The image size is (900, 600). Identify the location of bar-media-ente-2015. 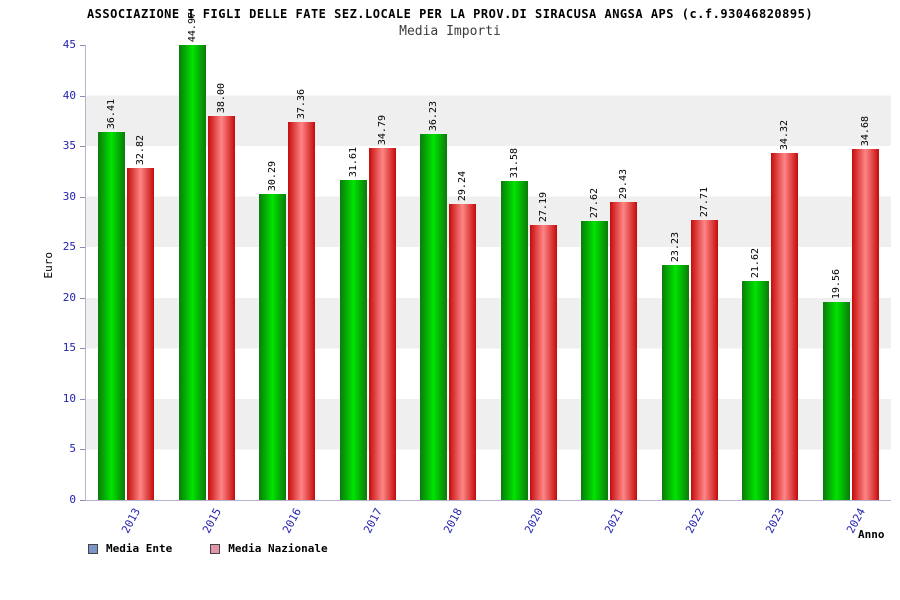
(192, 272).